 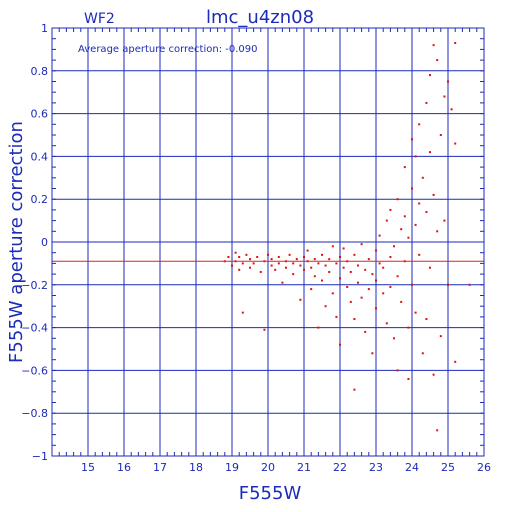 What do you see at coordinates (16, 242) in the screenshot?
I see `y-axis-label: F555W aperture correction` at bounding box center [16, 242].